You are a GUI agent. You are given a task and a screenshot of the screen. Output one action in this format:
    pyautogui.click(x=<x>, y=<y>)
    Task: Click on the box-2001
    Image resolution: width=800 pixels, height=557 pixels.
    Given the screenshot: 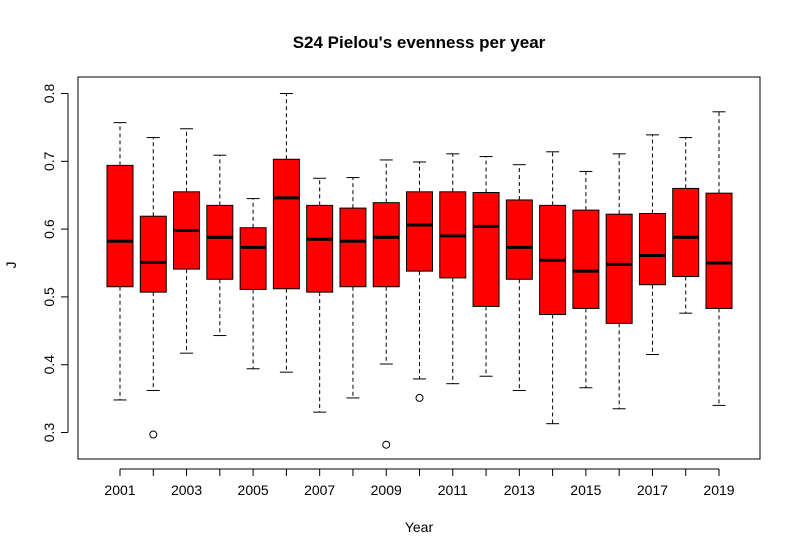 What is the action you would take?
    pyautogui.click(x=120, y=261)
    